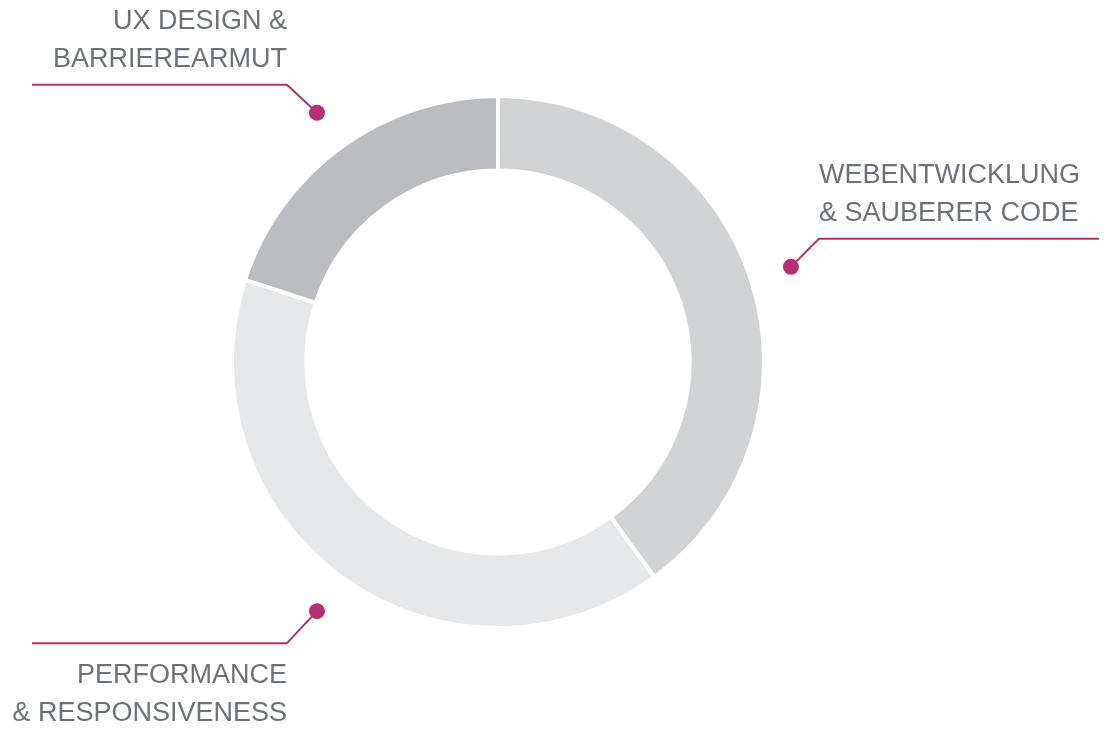 The height and width of the screenshot is (745, 1118). I want to click on slice-label: UX DESIGN & BARRIEREARMUT, so click(169, 38).